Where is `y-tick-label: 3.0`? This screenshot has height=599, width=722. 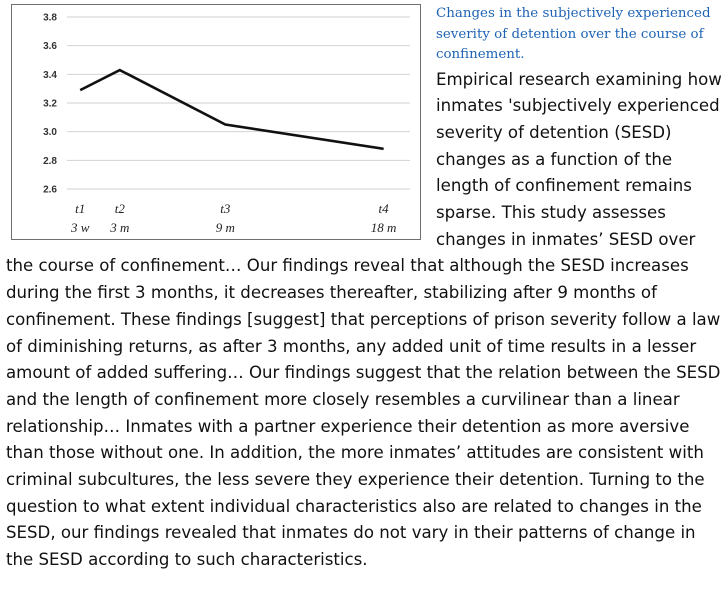
y-tick-label: 3.0 is located at coordinates (50, 132).